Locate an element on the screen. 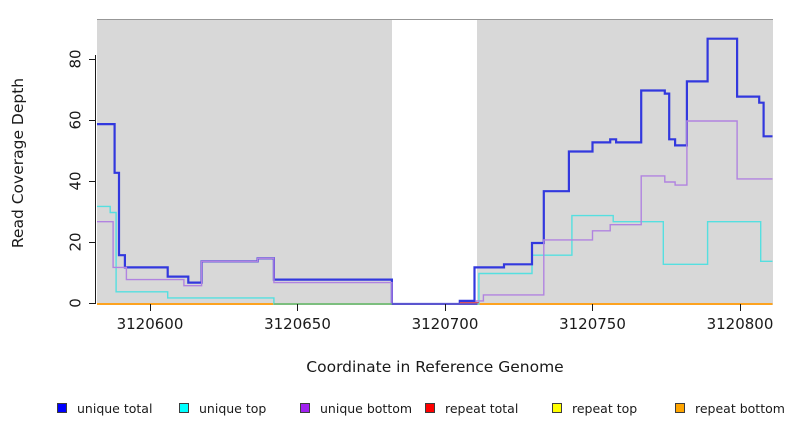 The width and height of the screenshot is (792, 432). y-tick-label: 20 is located at coordinates (75, 242).